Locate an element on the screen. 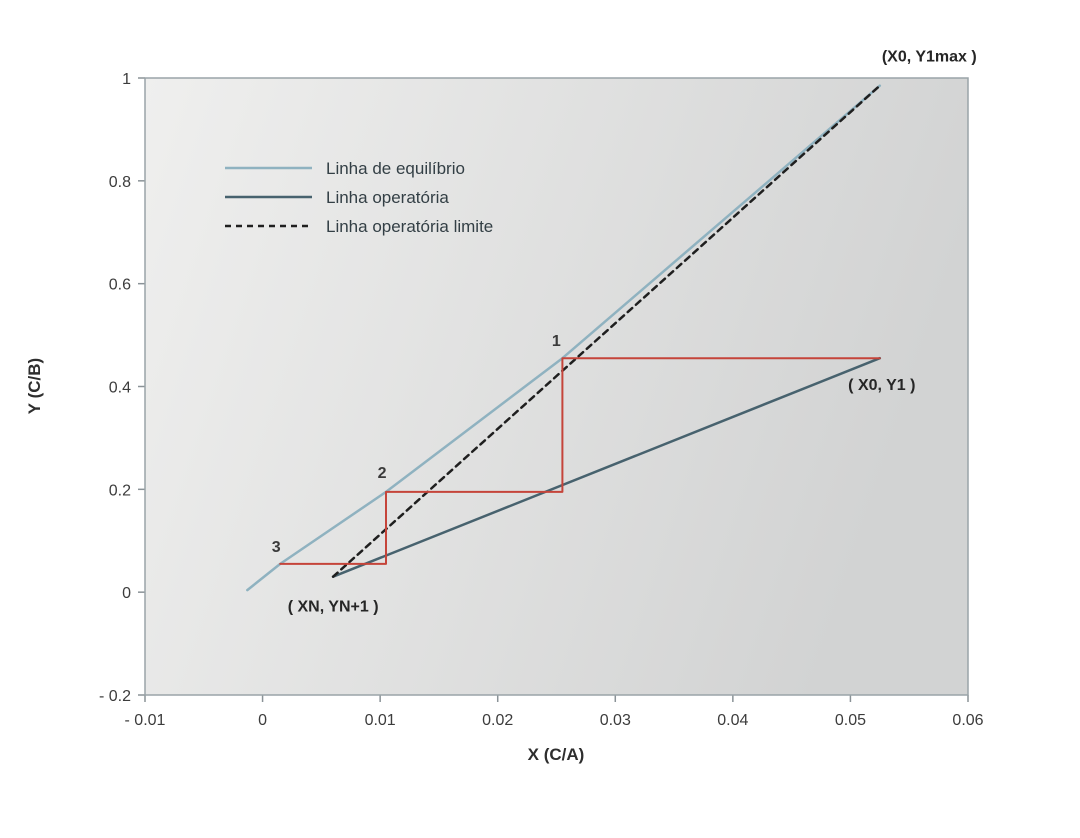 The width and height of the screenshot is (1080, 838). y-tick-label: 1 is located at coordinates (126, 79).